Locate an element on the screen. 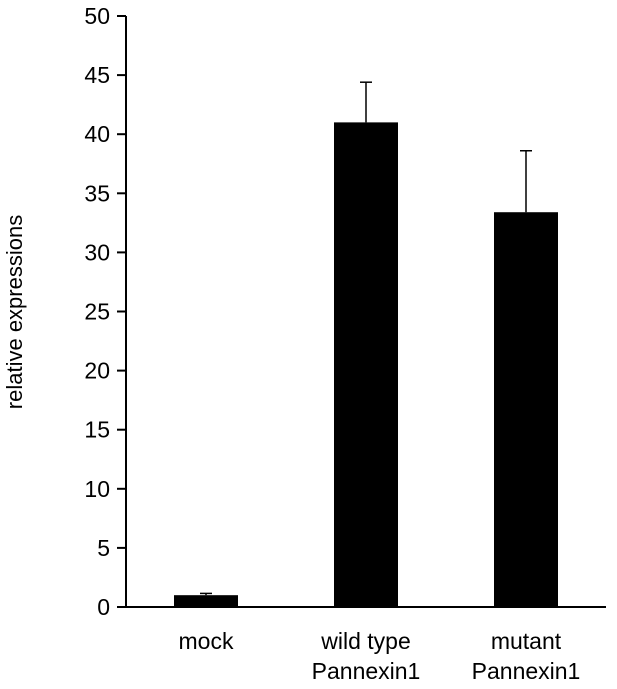 Image resolution: width=617 pixels, height=689 pixels. y-tick-label: 25 is located at coordinates (97, 312).